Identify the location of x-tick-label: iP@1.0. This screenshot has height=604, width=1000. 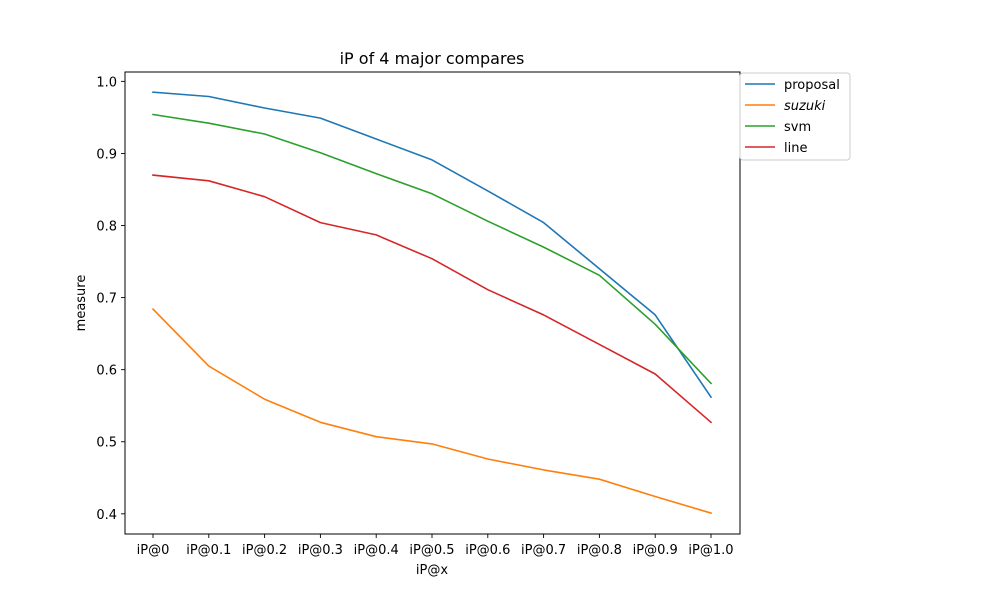
(710, 550).